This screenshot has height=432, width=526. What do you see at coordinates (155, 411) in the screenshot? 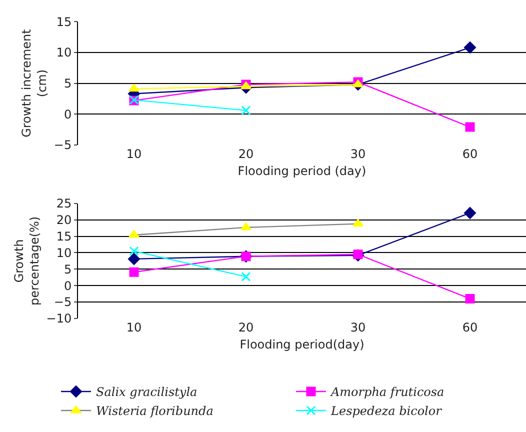
I see `legend-label: Wisteria floribunda` at bounding box center [155, 411].